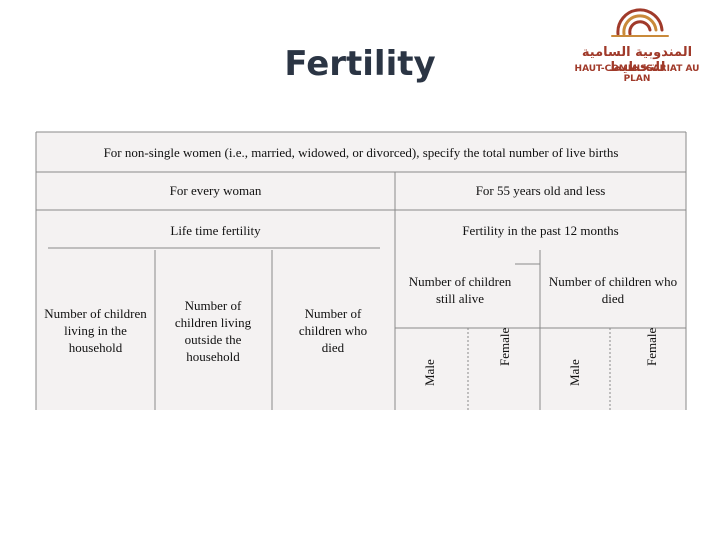 Image resolution: width=720 pixels, height=540 pixels. What do you see at coordinates (540, 190) in the screenshot?
I see `group-header: For 55 years old and less` at bounding box center [540, 190].